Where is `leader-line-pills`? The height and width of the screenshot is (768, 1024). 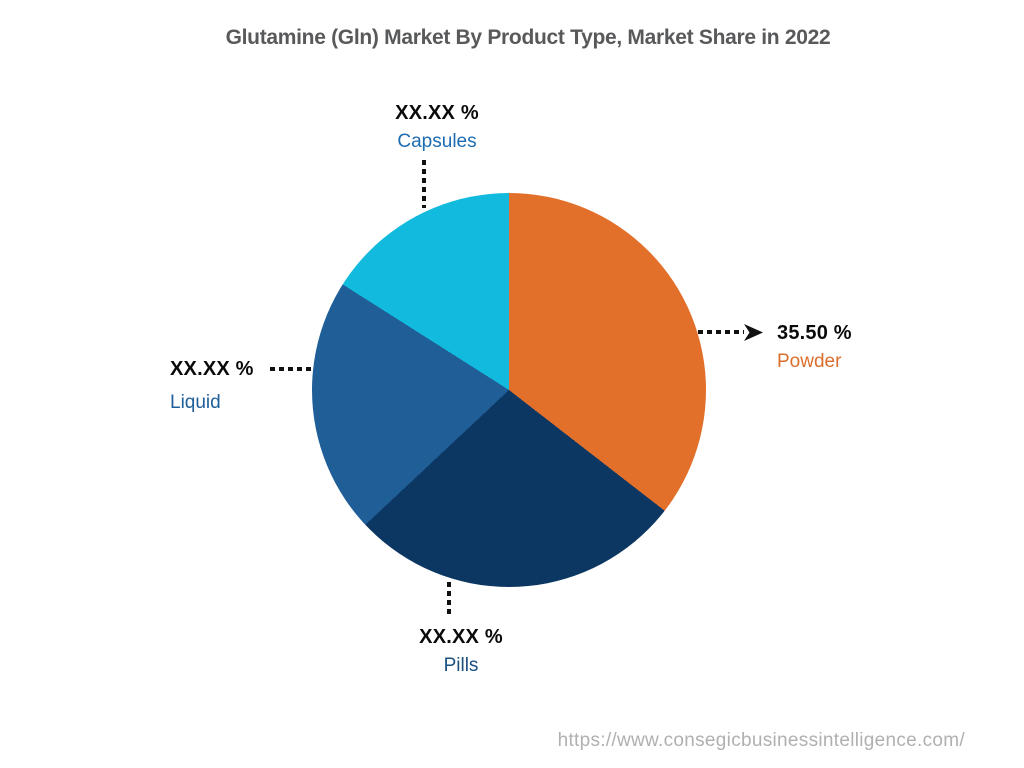
leader-line-pills is located at coordinates (449, 600).